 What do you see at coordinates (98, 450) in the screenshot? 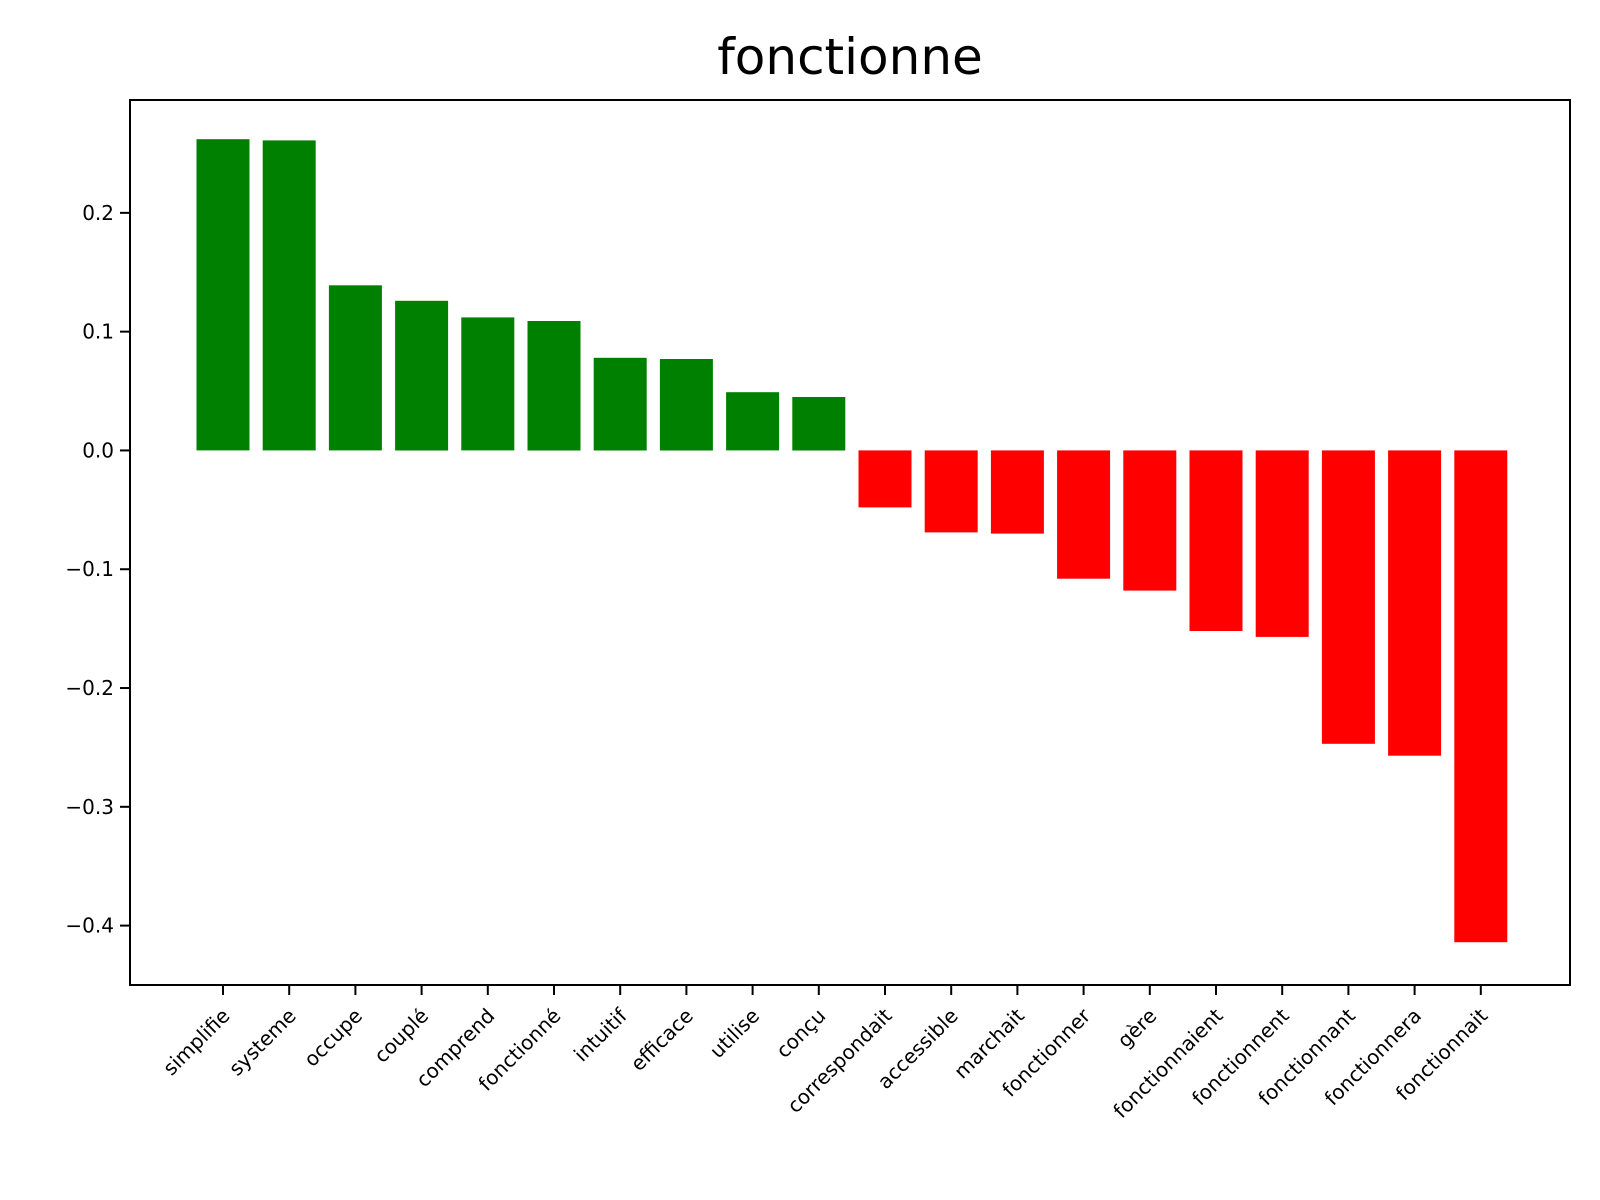
I see `y-tick-label-3: 0.0` at bounding box center [98, 450].